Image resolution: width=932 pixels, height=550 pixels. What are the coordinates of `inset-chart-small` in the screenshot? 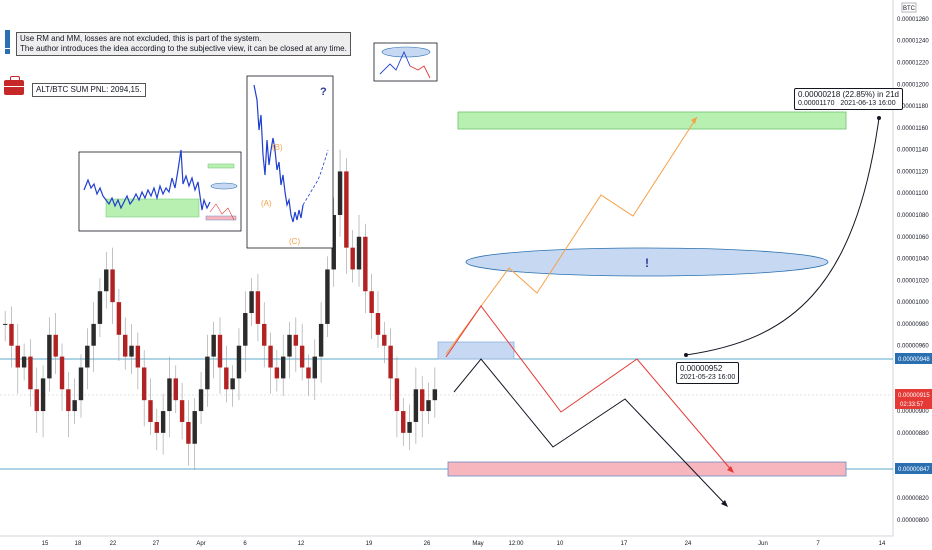 It's located at (405, 62).